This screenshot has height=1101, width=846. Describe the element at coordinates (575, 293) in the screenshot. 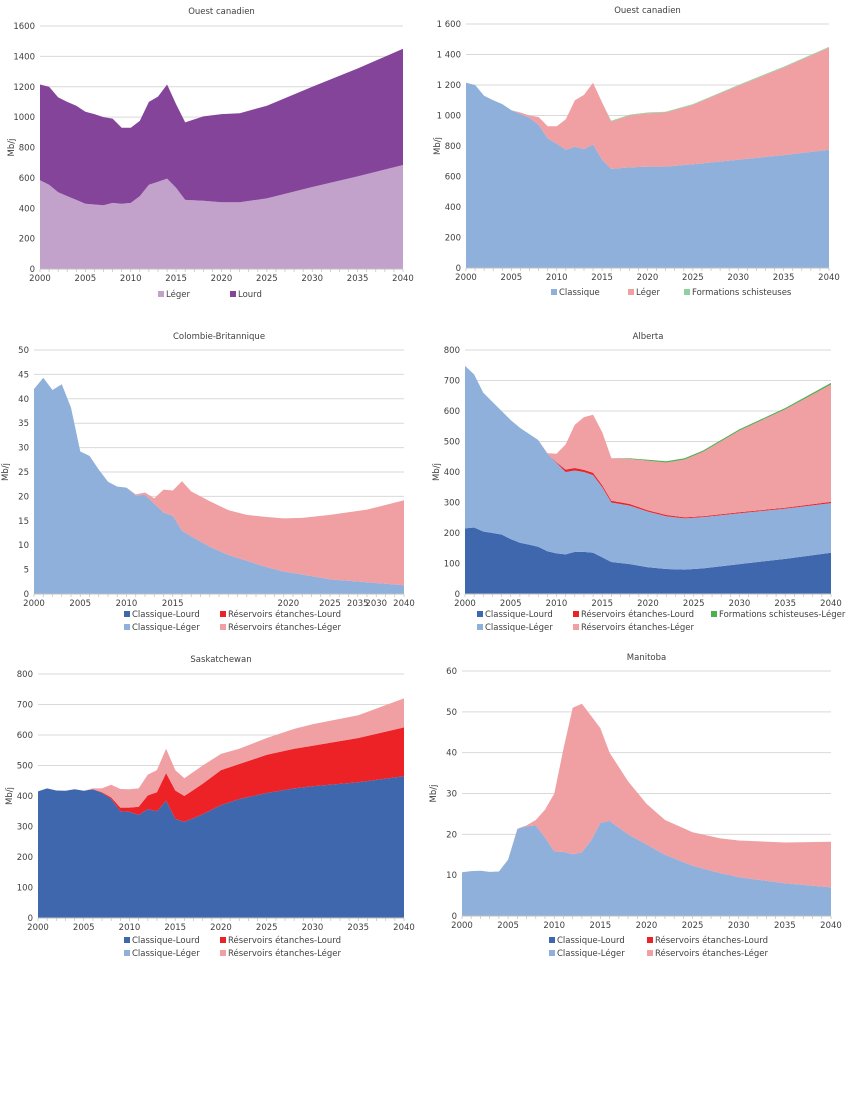

I see `legend-item: Classique` at that location.